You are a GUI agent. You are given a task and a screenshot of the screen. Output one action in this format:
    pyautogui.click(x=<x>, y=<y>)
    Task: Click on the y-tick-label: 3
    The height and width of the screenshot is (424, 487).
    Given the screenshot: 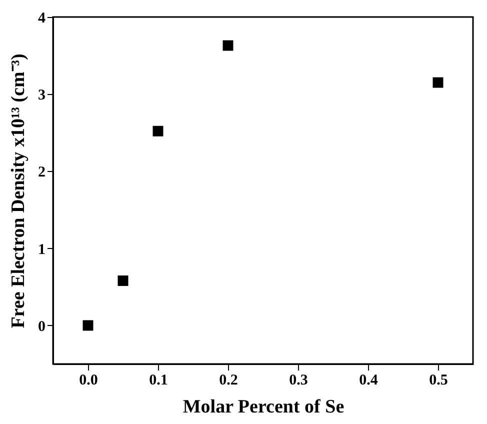 What is the action you would take?
    pyautogui.click(x=42, y=96)
    